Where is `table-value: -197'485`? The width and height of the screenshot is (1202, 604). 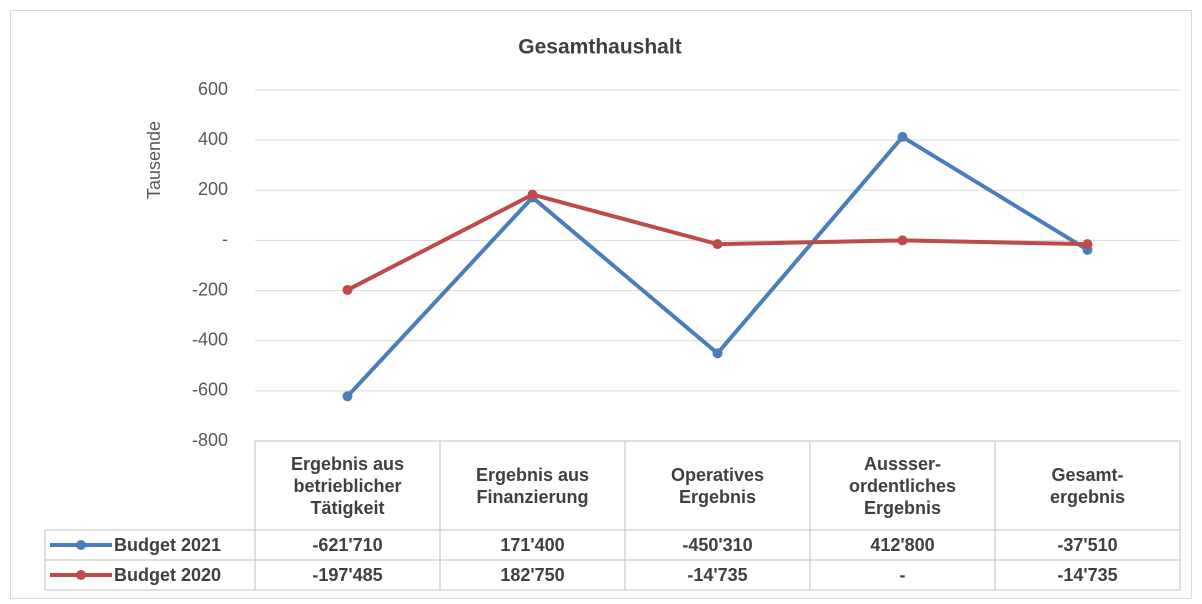
table-value: -197'485 is located at coordinates (347, 575).